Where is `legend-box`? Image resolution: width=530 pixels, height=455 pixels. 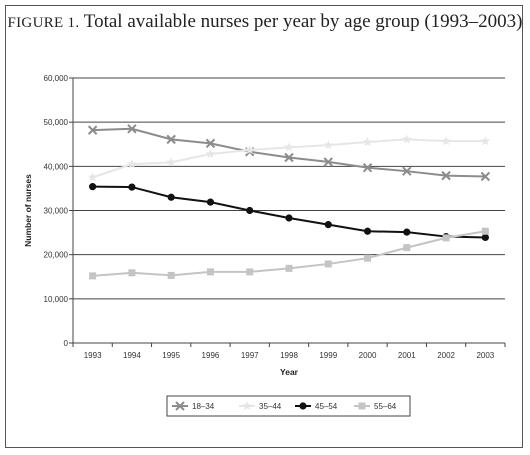
legend-box is located at coordinates (288, 406).